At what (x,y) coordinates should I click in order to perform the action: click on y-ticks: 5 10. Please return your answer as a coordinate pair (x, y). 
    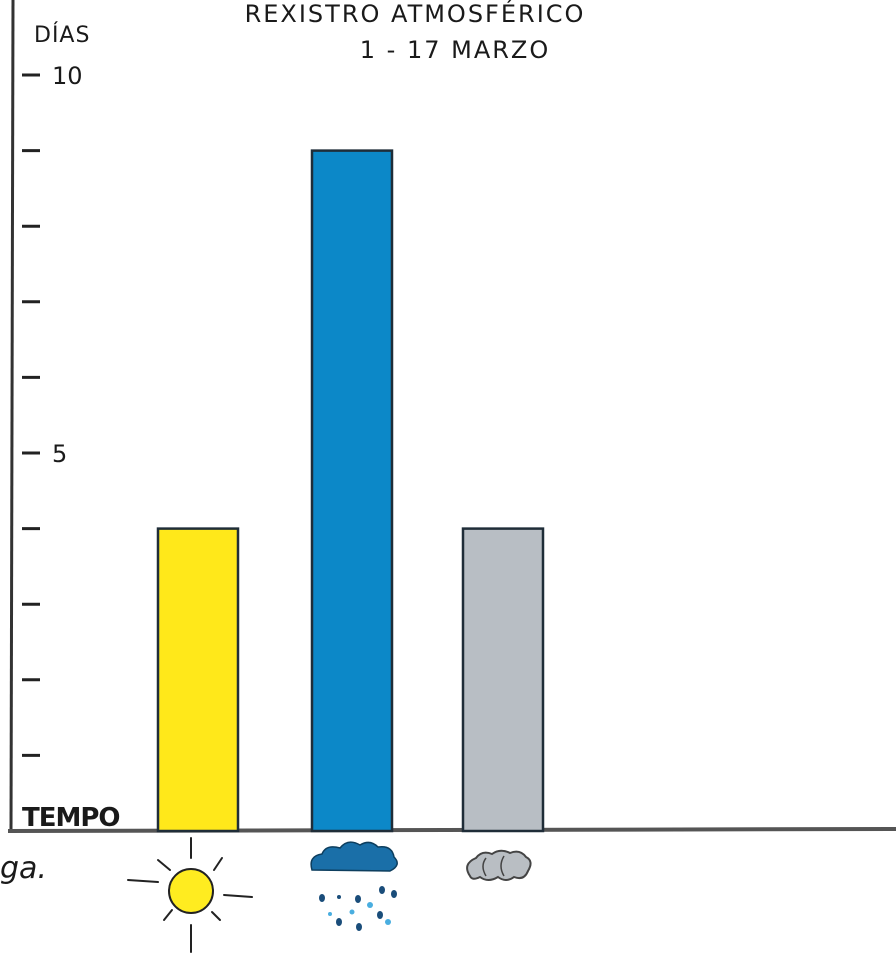
    Looking at the image, I should click on (52, 409).